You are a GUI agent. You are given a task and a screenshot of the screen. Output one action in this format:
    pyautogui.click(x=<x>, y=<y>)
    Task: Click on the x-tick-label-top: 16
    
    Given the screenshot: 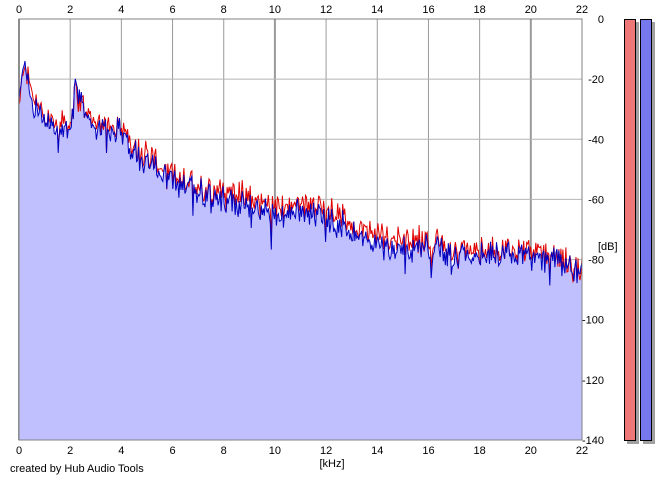 What is the action you would take?
    pyautogui.click(x=428, y=10)
    